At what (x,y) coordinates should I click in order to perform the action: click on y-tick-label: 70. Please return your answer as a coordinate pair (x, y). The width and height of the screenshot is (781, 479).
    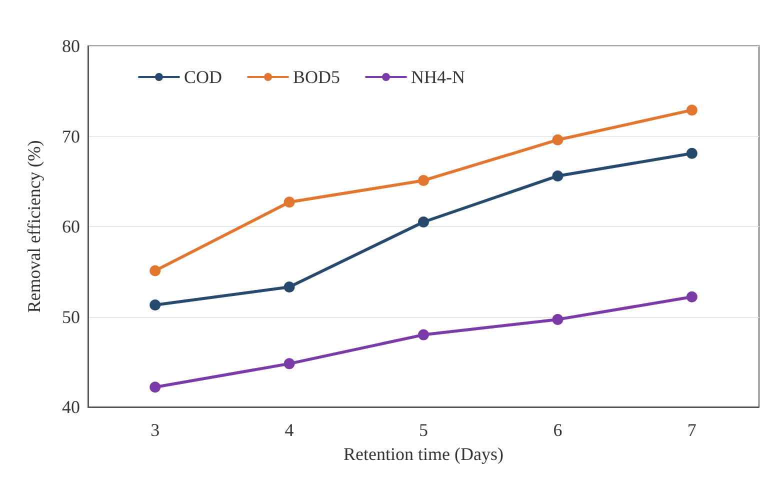
    Looking at the image, I should click on (71, 136).